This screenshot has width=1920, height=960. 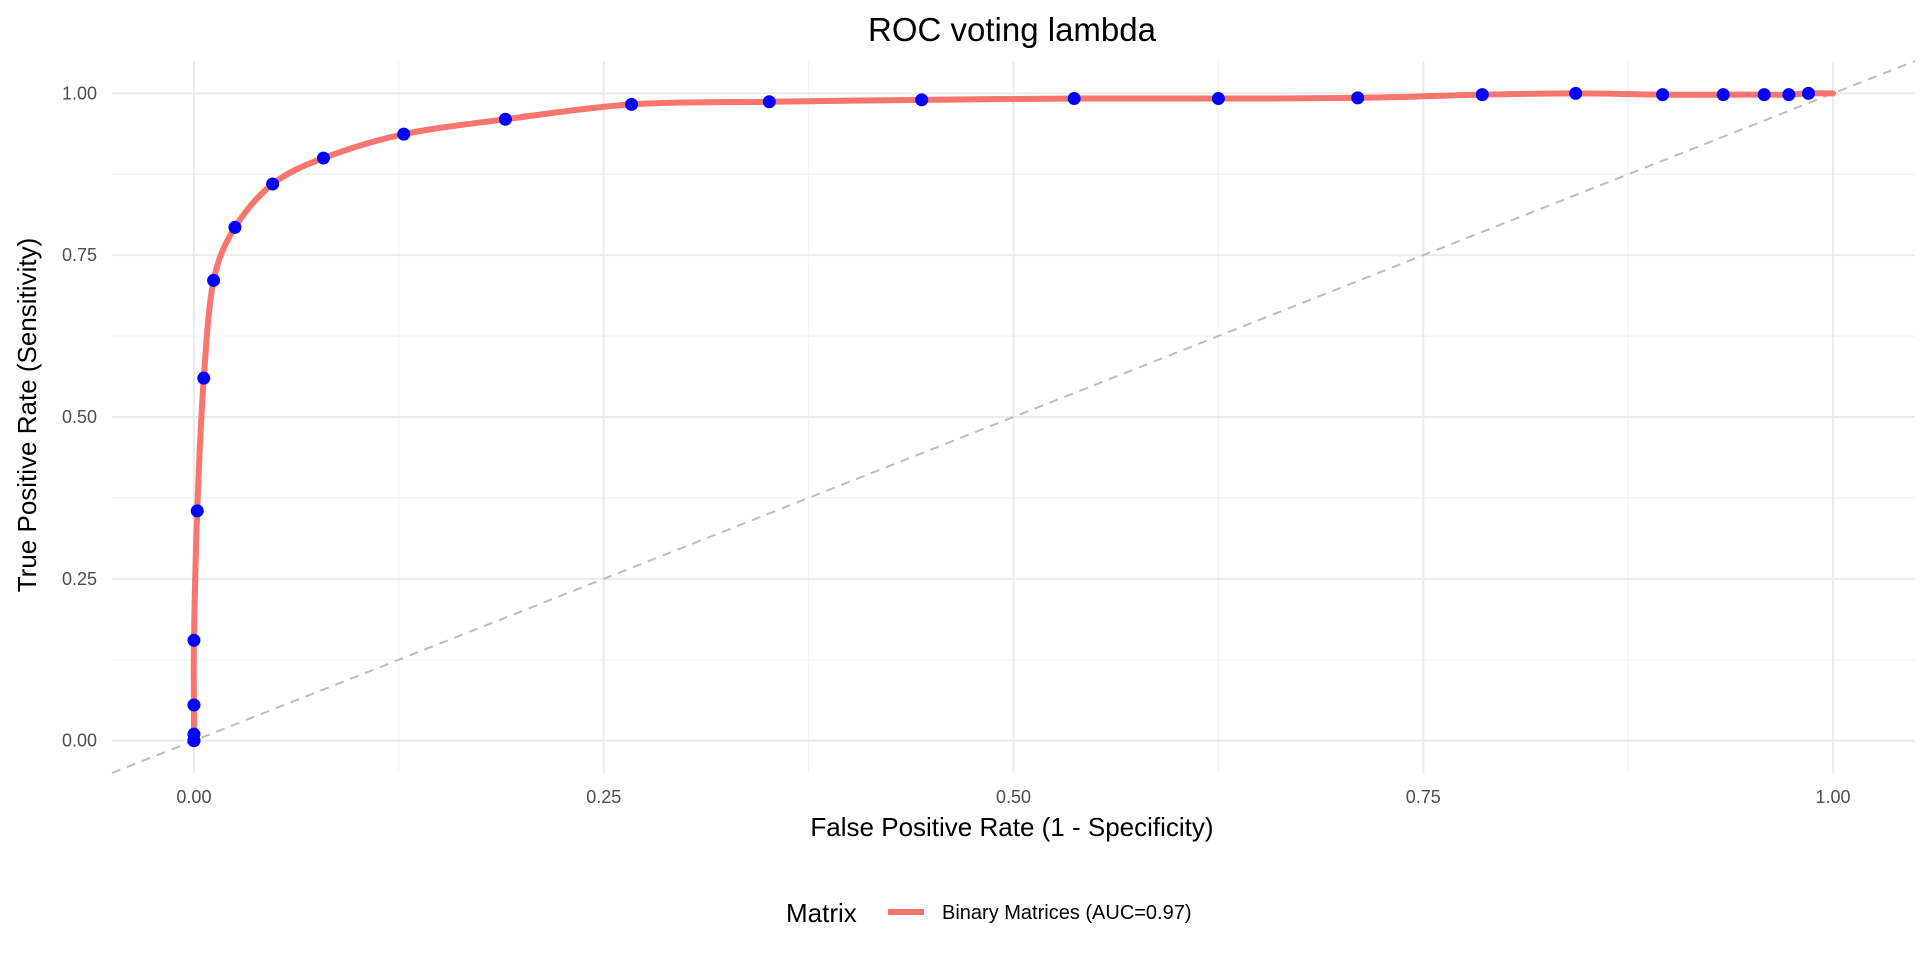 I want to click on y-tick-label-4: 1.00, so click(x=79, y=93).